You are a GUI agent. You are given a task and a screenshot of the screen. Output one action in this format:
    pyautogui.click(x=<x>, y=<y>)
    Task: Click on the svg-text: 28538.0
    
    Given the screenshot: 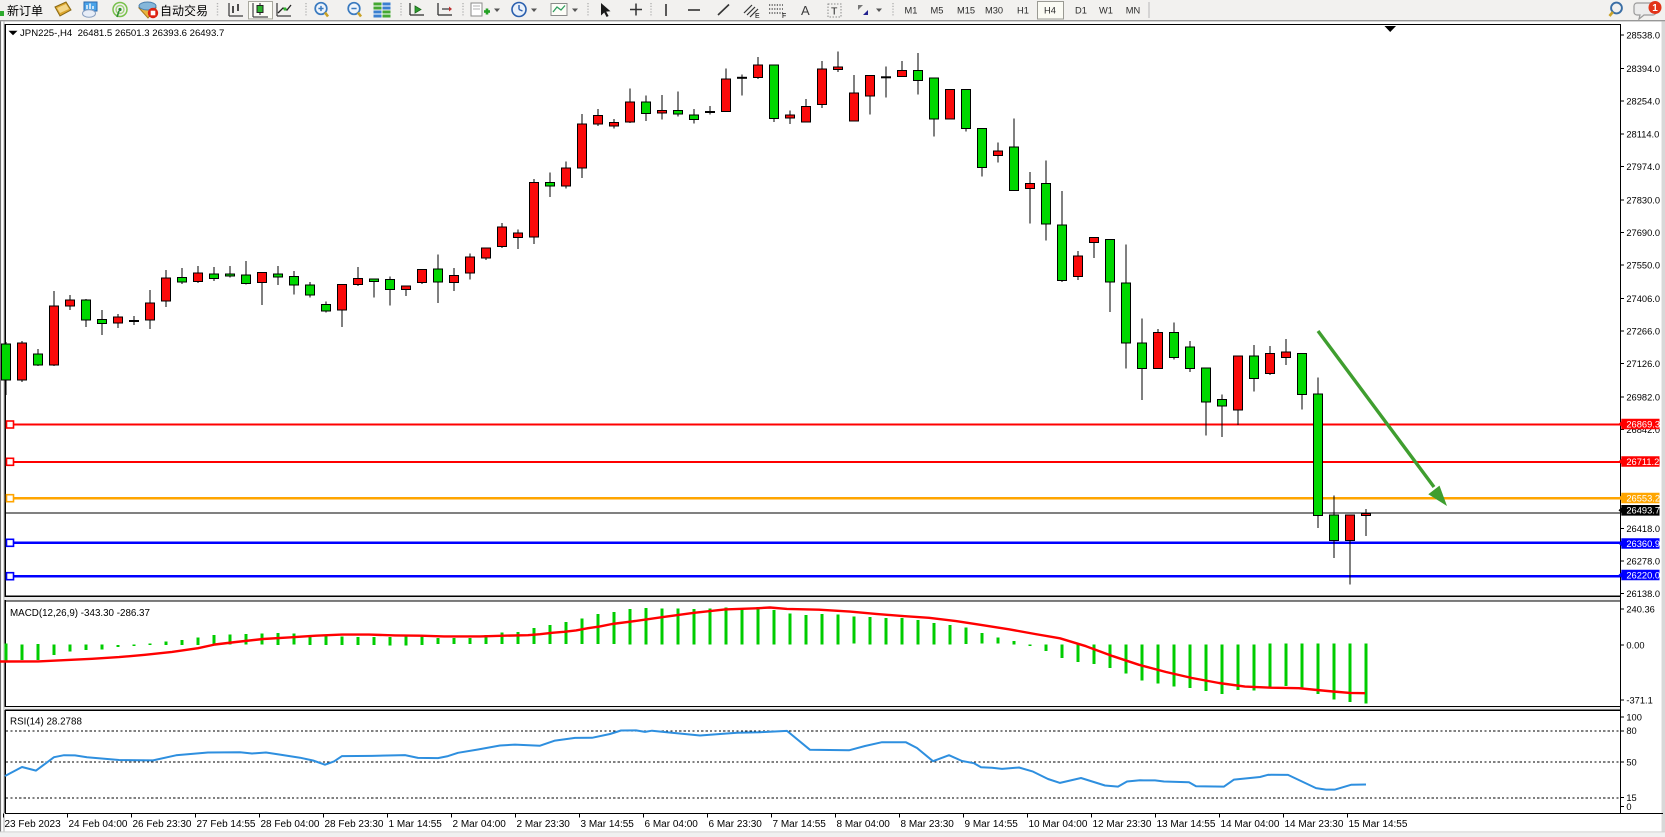 What is the action you would take?
    pyautogui.click(x=1643, y=35)
    